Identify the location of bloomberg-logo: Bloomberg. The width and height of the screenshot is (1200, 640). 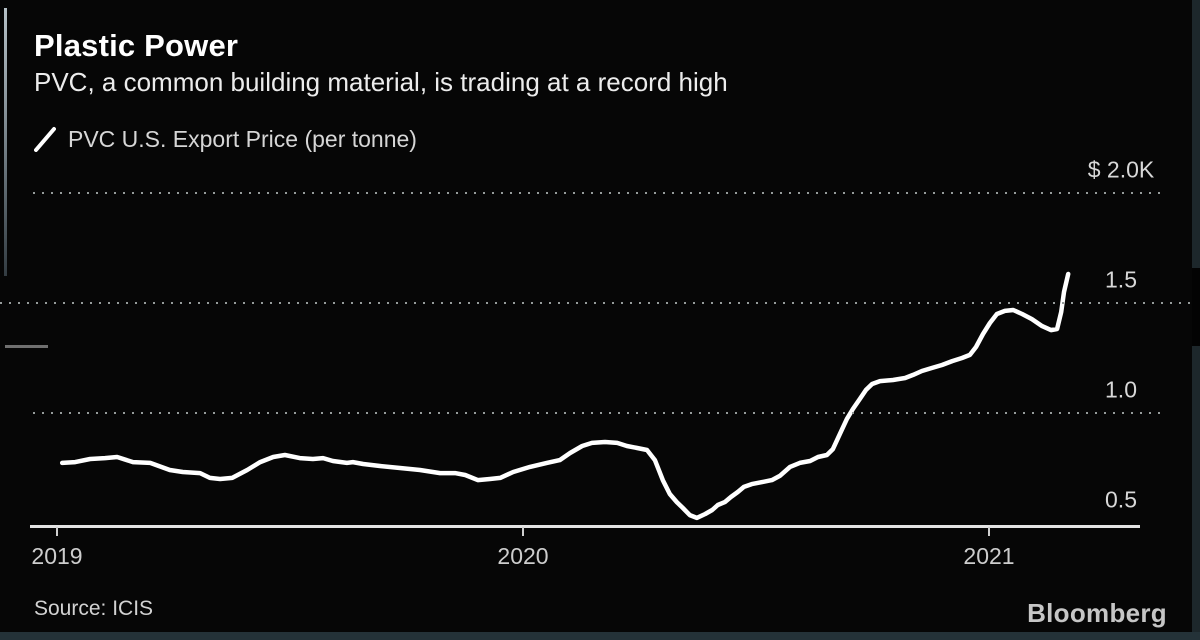
(1097, 613).